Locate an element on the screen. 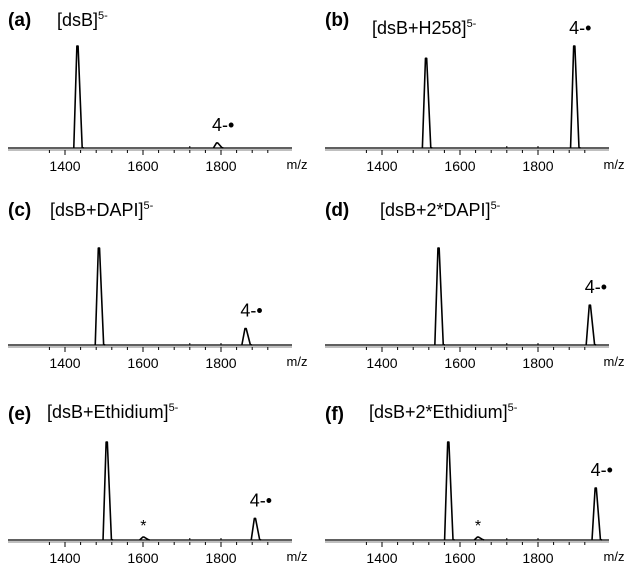 This screenshot has width=633, height=570. panel-title: [dsB+Ethidium]5- is located at coordinates (112, 412).